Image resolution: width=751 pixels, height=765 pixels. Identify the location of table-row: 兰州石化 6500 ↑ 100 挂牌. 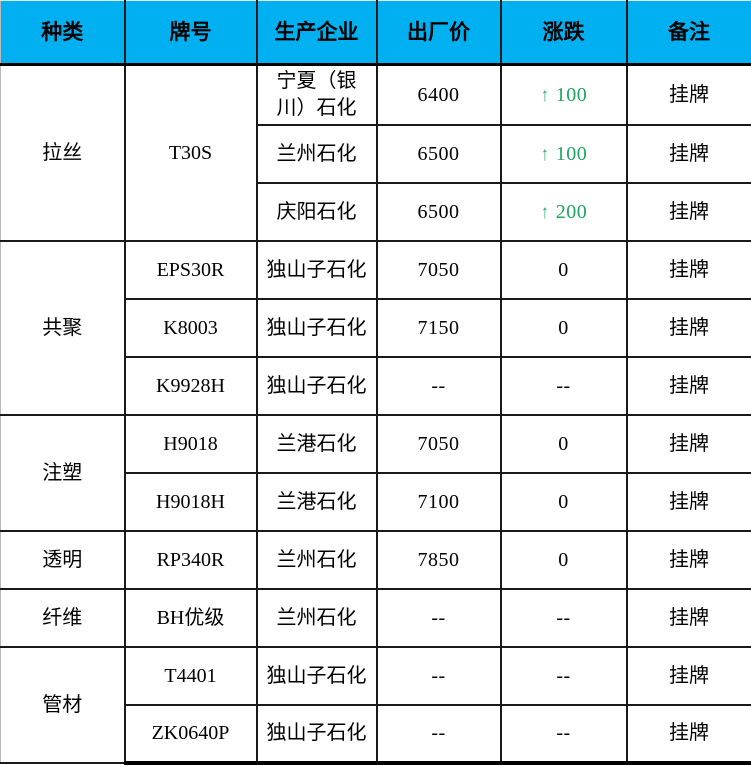
(376, 154).